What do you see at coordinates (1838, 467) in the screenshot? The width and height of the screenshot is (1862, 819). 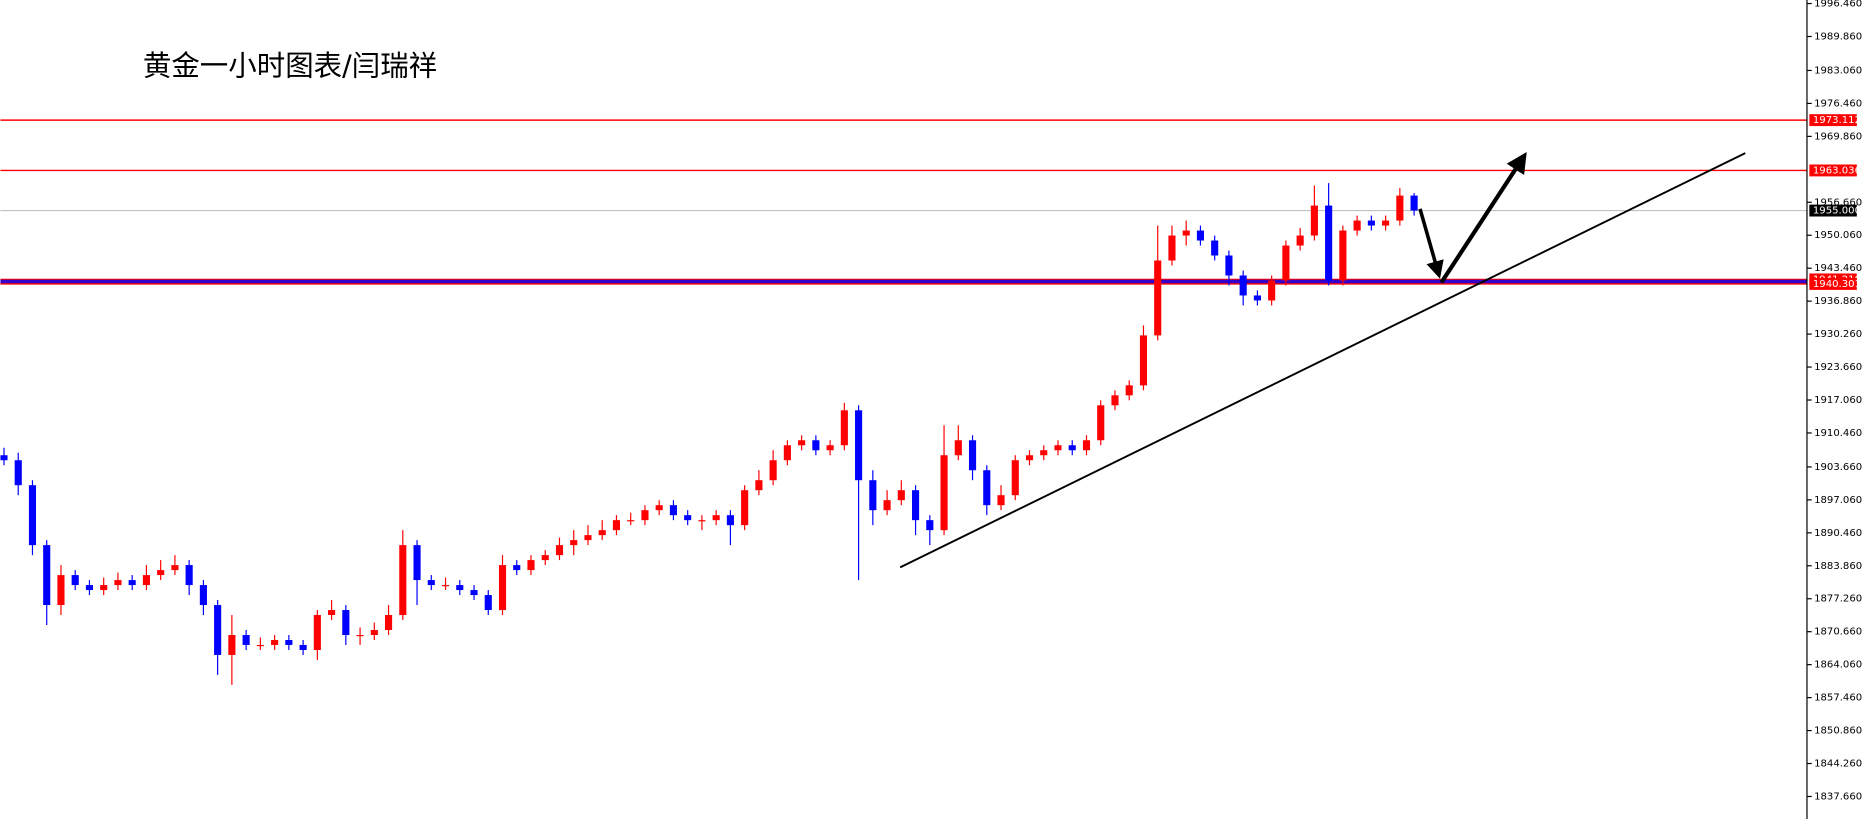 I see `y-tick-label: 1903.660` at bounding box center [1838, 467].